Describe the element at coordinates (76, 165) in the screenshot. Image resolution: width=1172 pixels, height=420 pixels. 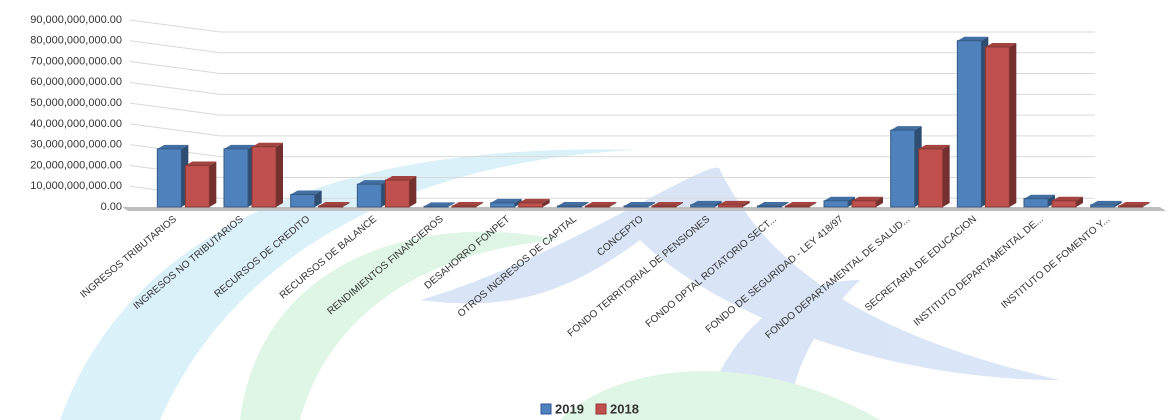
I see `y-tick-label: 20,000,000,000.00` at that location.